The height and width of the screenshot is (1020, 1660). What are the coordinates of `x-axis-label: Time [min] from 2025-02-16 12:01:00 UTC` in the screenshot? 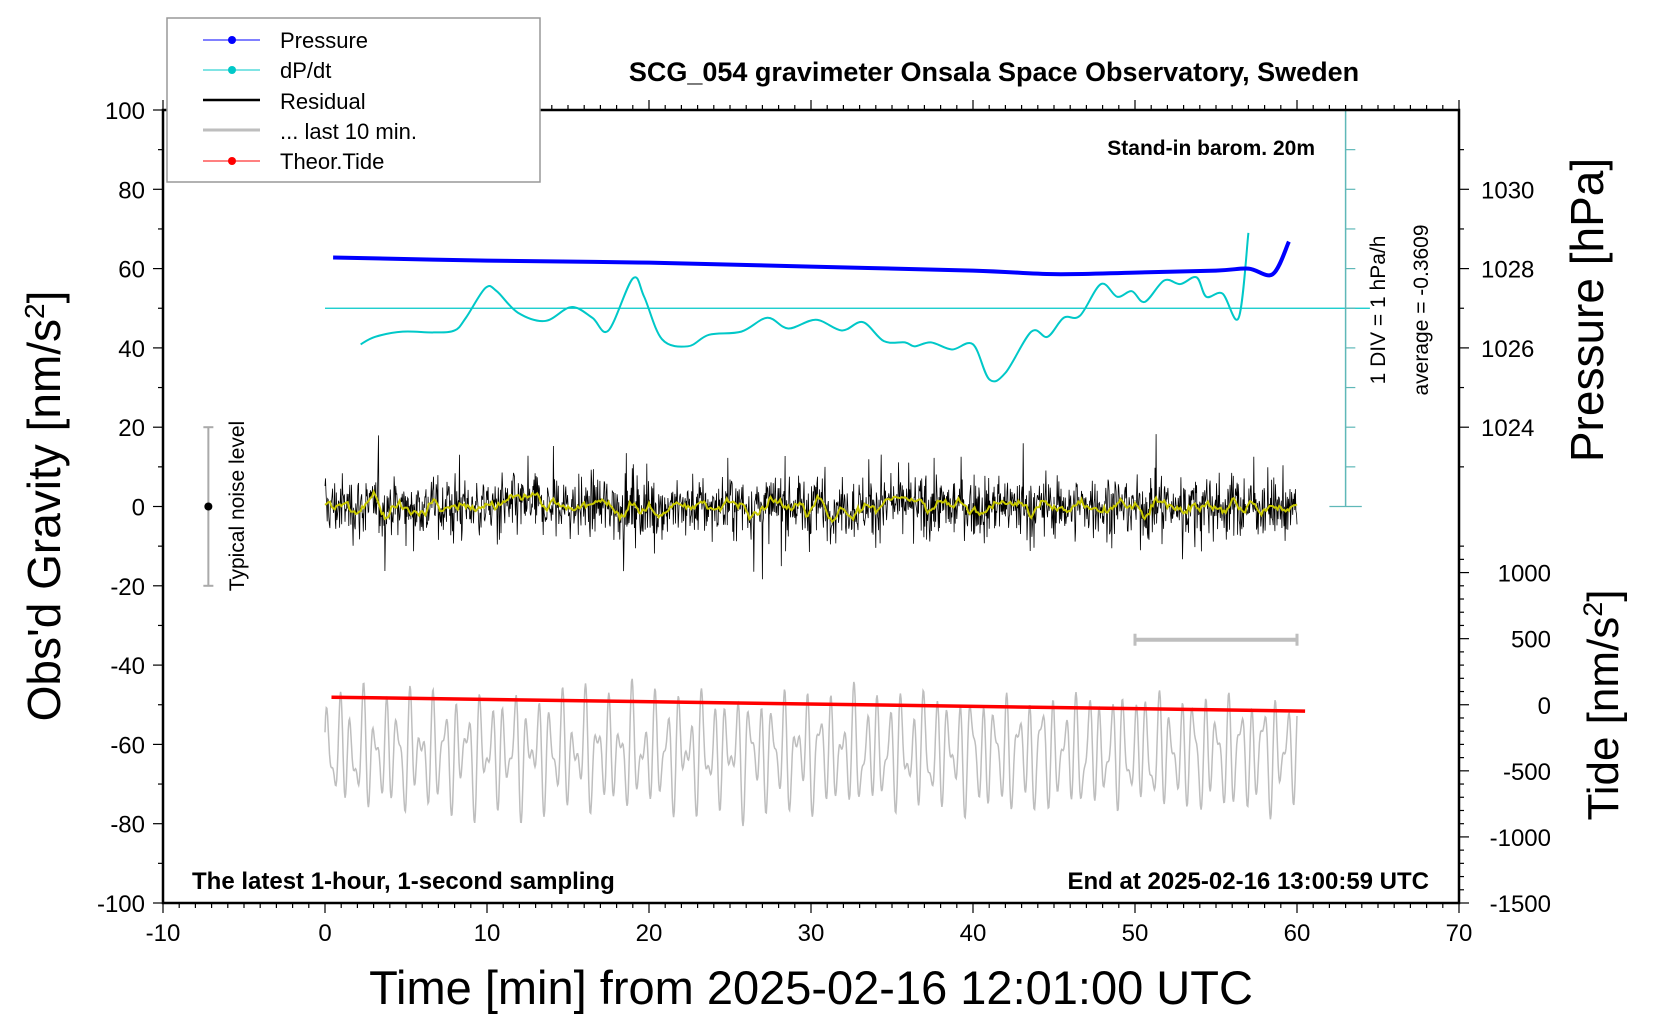 It's located at (811, 987).